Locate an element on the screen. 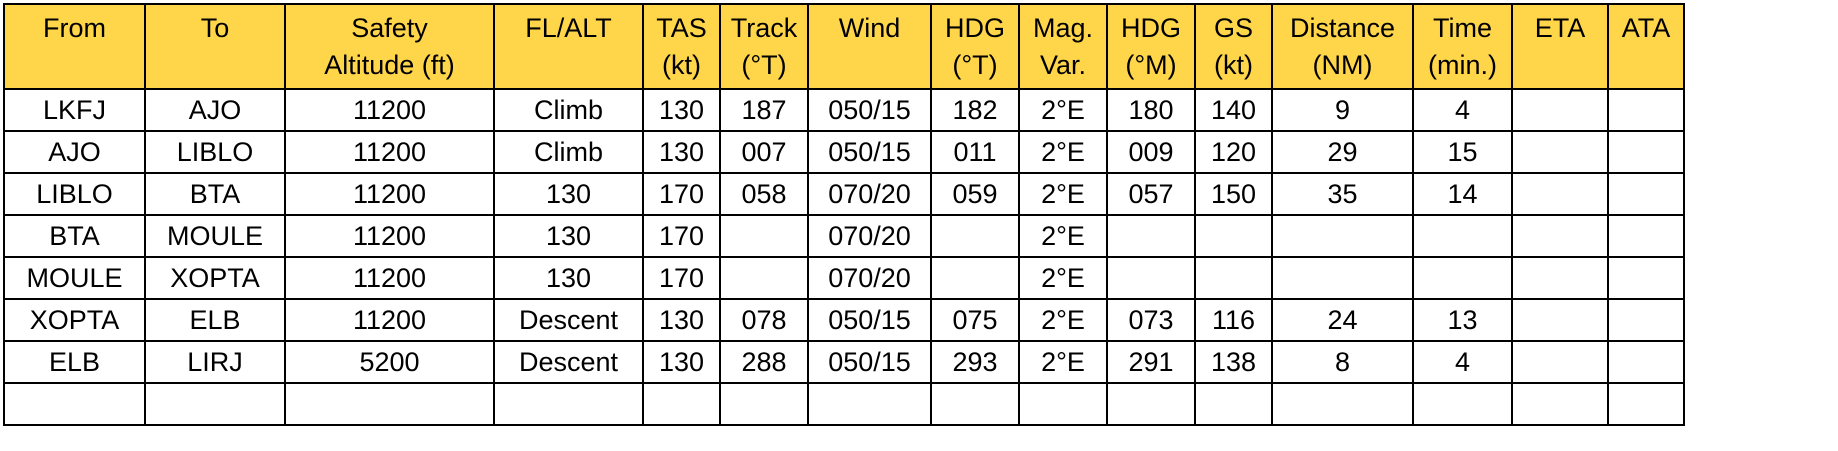 This screenshot has width=1838, height=451. cell-gs: 116 is located at coordinates (1233, 320).